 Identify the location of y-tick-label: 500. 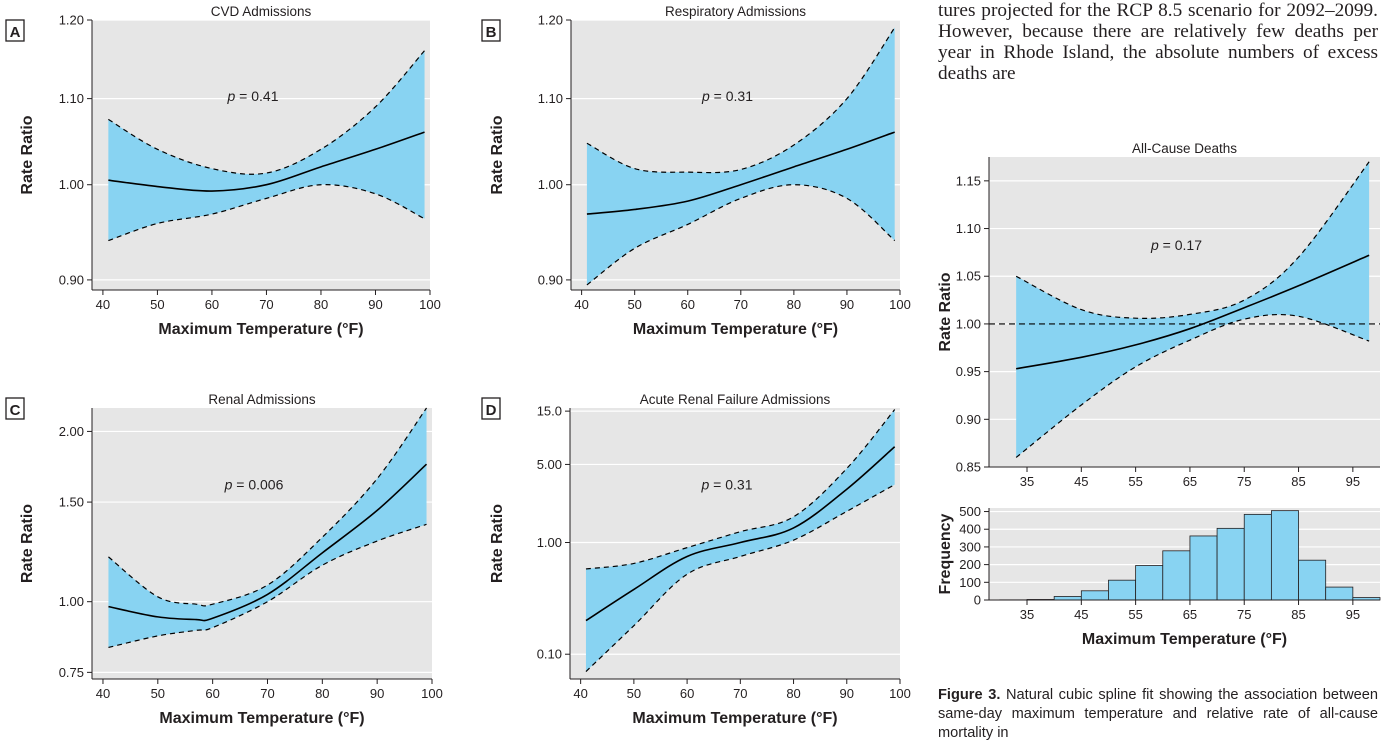
(970, 511).